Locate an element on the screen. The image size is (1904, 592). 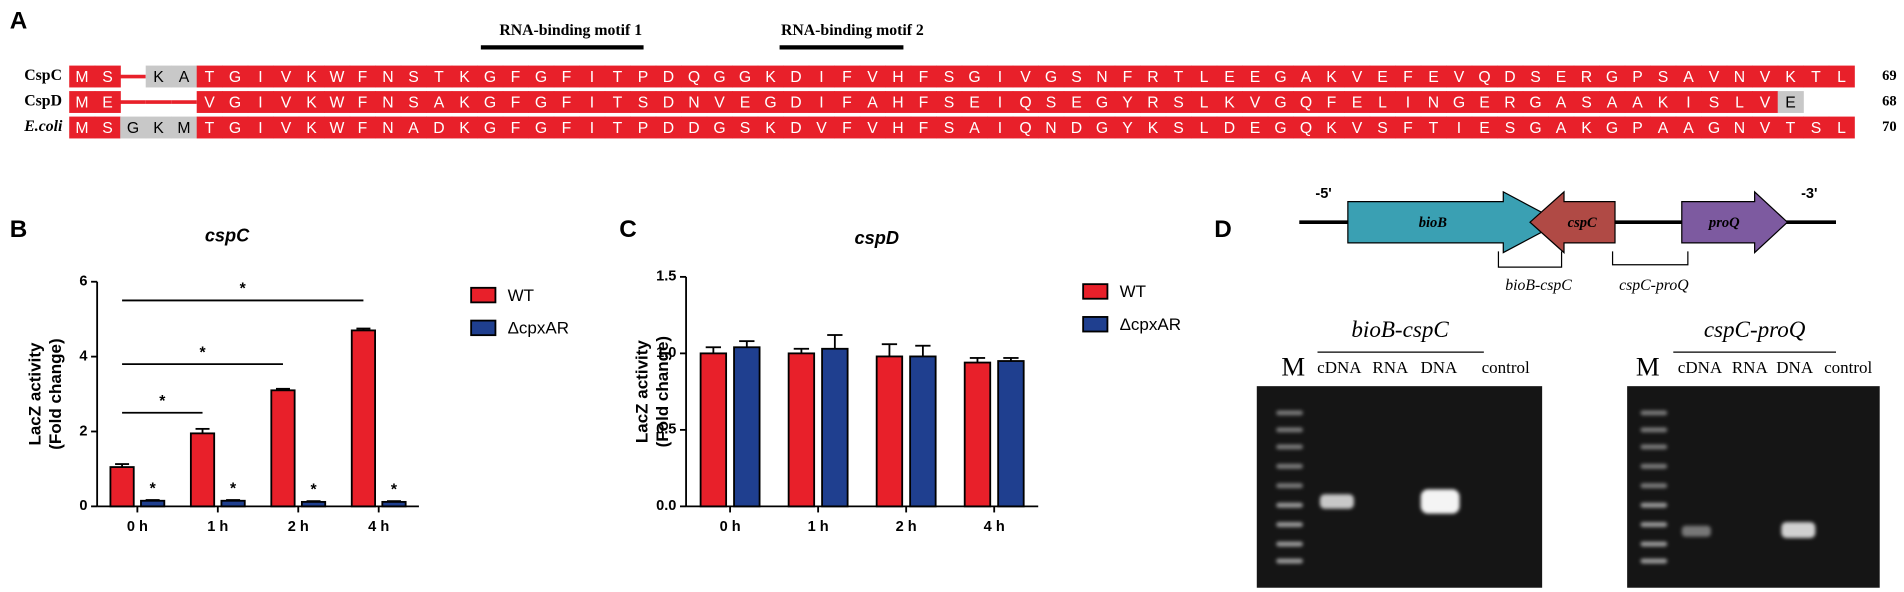
residue: M is located at coordinates (81, 102).